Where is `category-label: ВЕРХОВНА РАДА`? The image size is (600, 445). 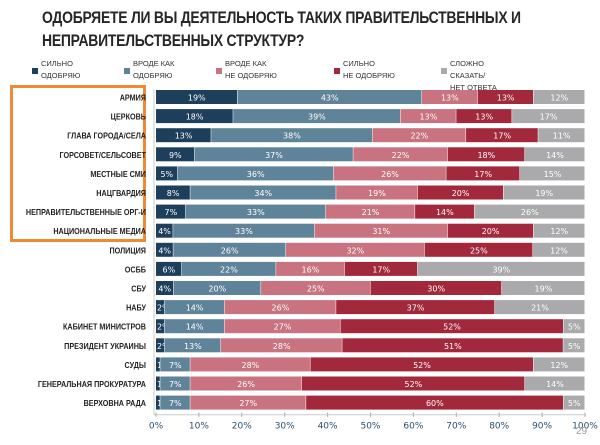 category-label: ВЕРХОВНА РАДА is located at coordinates (115, 404).